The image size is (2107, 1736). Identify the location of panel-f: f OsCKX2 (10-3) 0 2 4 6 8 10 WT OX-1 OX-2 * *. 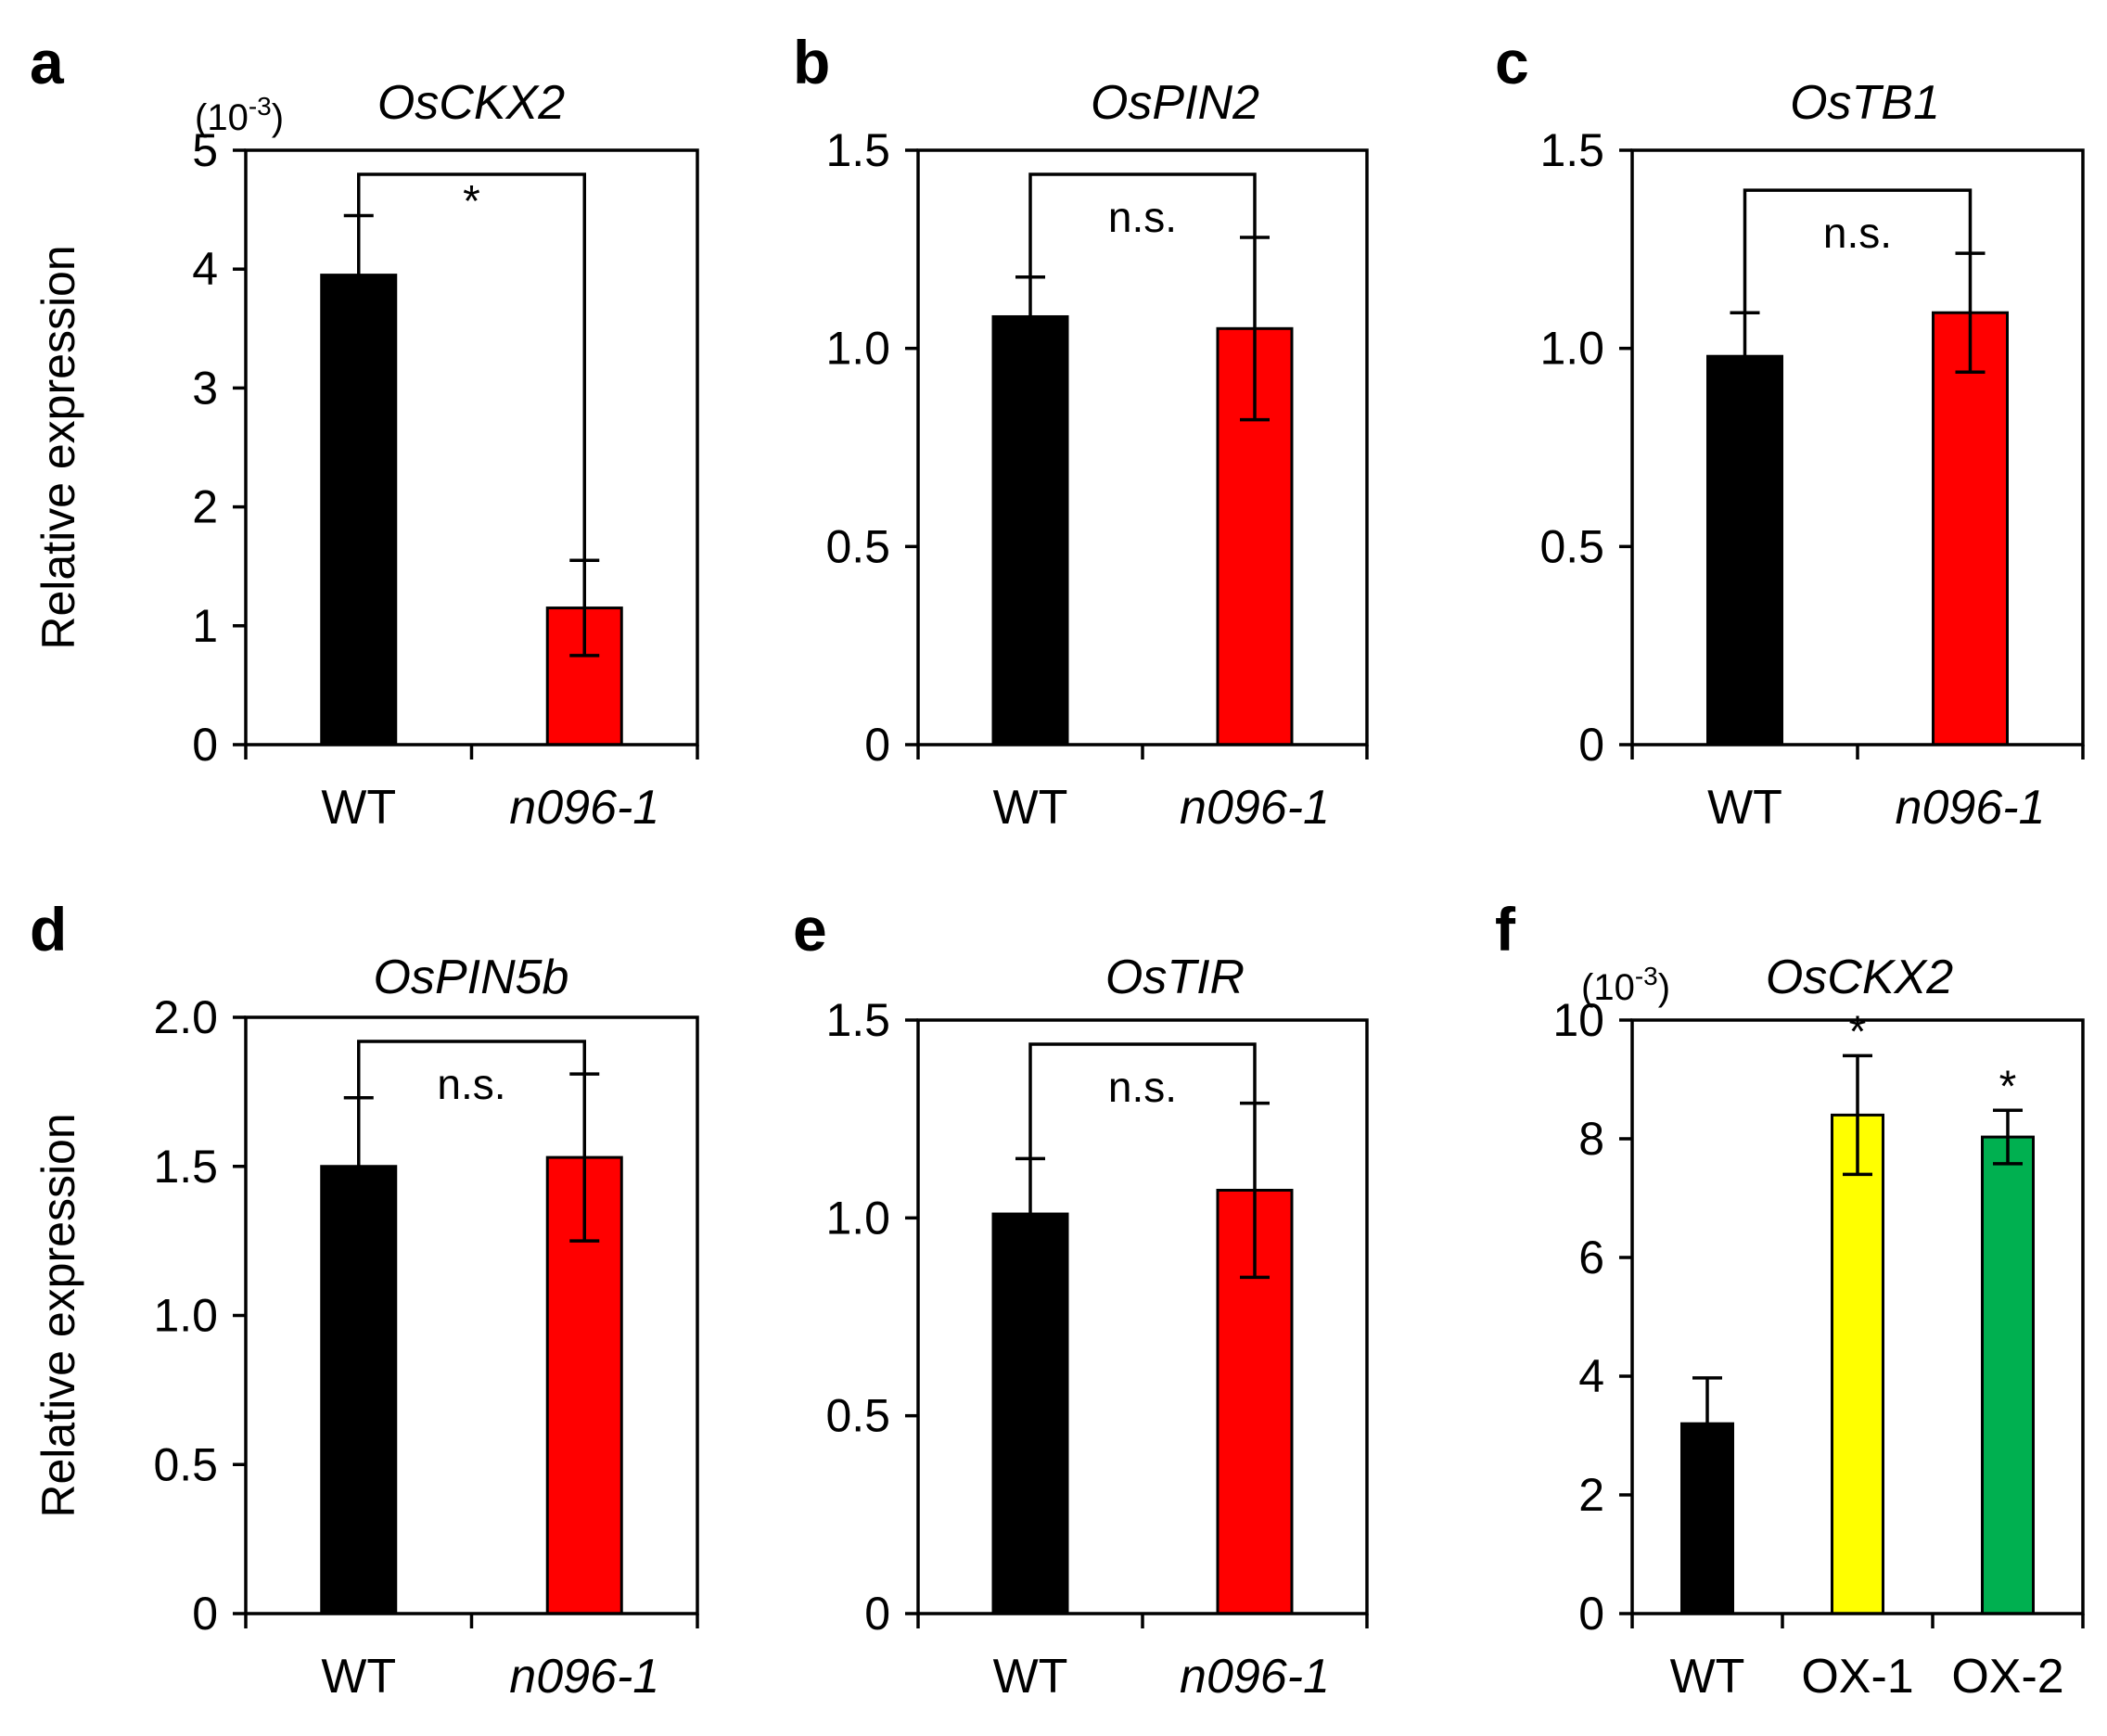
(1790, 1299).